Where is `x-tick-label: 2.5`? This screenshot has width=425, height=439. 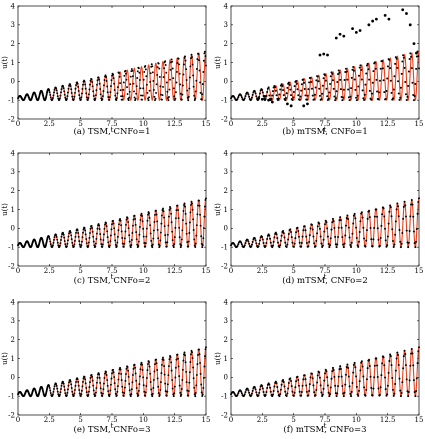 x-tick-label: 2.5 is located at coordinates (262, 420).